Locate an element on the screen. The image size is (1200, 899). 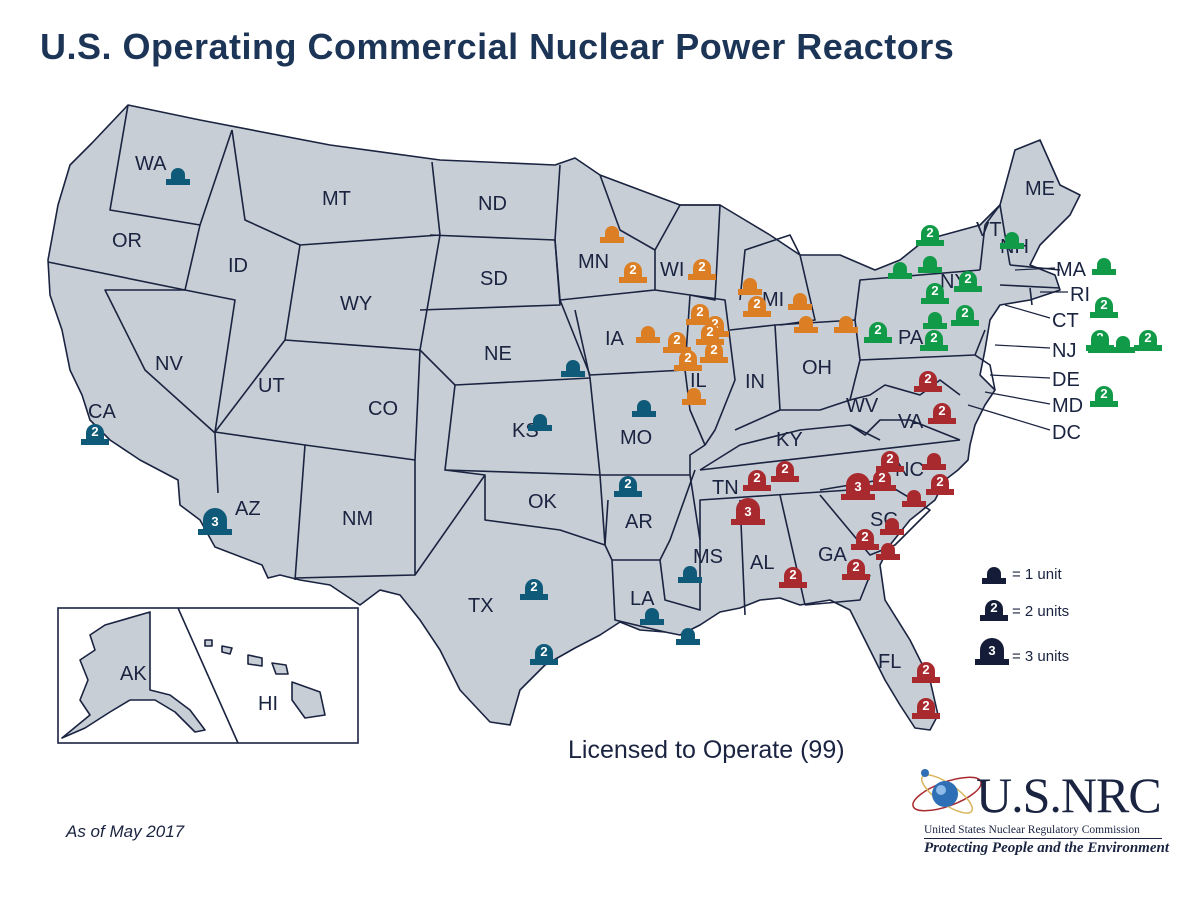
reactor-marker-ia-base is located at coordinates (648, 340).